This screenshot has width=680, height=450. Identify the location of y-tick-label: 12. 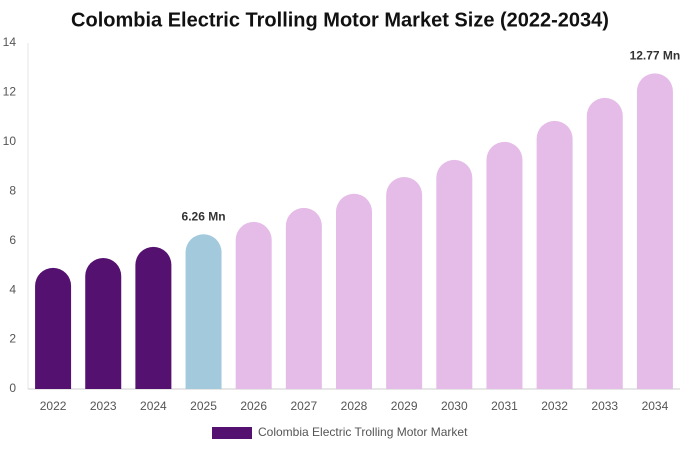
(10, 92).